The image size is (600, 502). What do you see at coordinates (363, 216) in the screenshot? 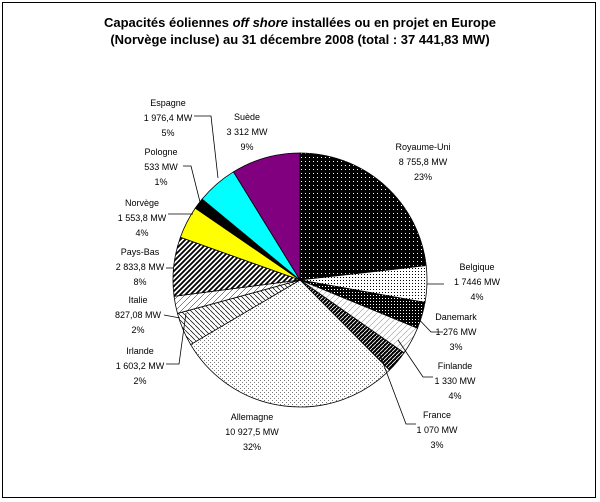
I see `pie-slice-royaume-uni` at bounding box center [363, 216].